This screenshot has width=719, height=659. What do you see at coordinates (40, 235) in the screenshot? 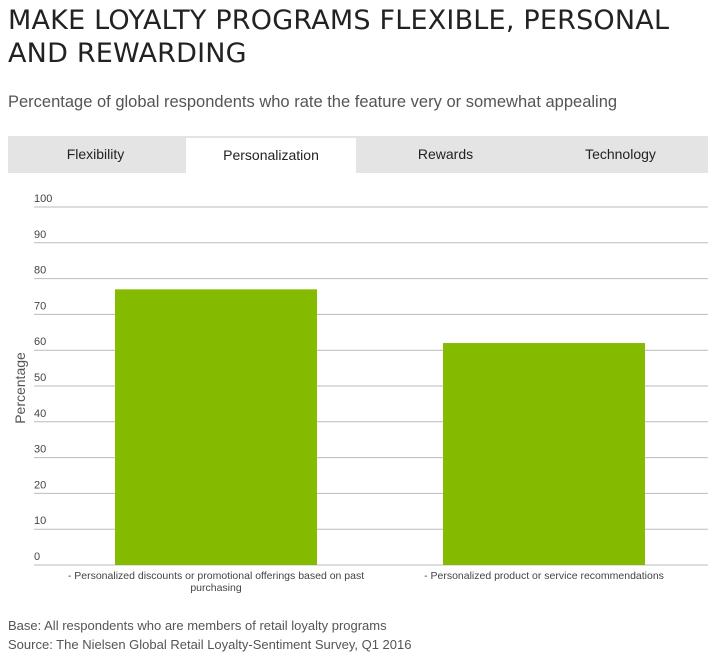
I see `y-tick-label: 90` at bounding box center [40, 235].